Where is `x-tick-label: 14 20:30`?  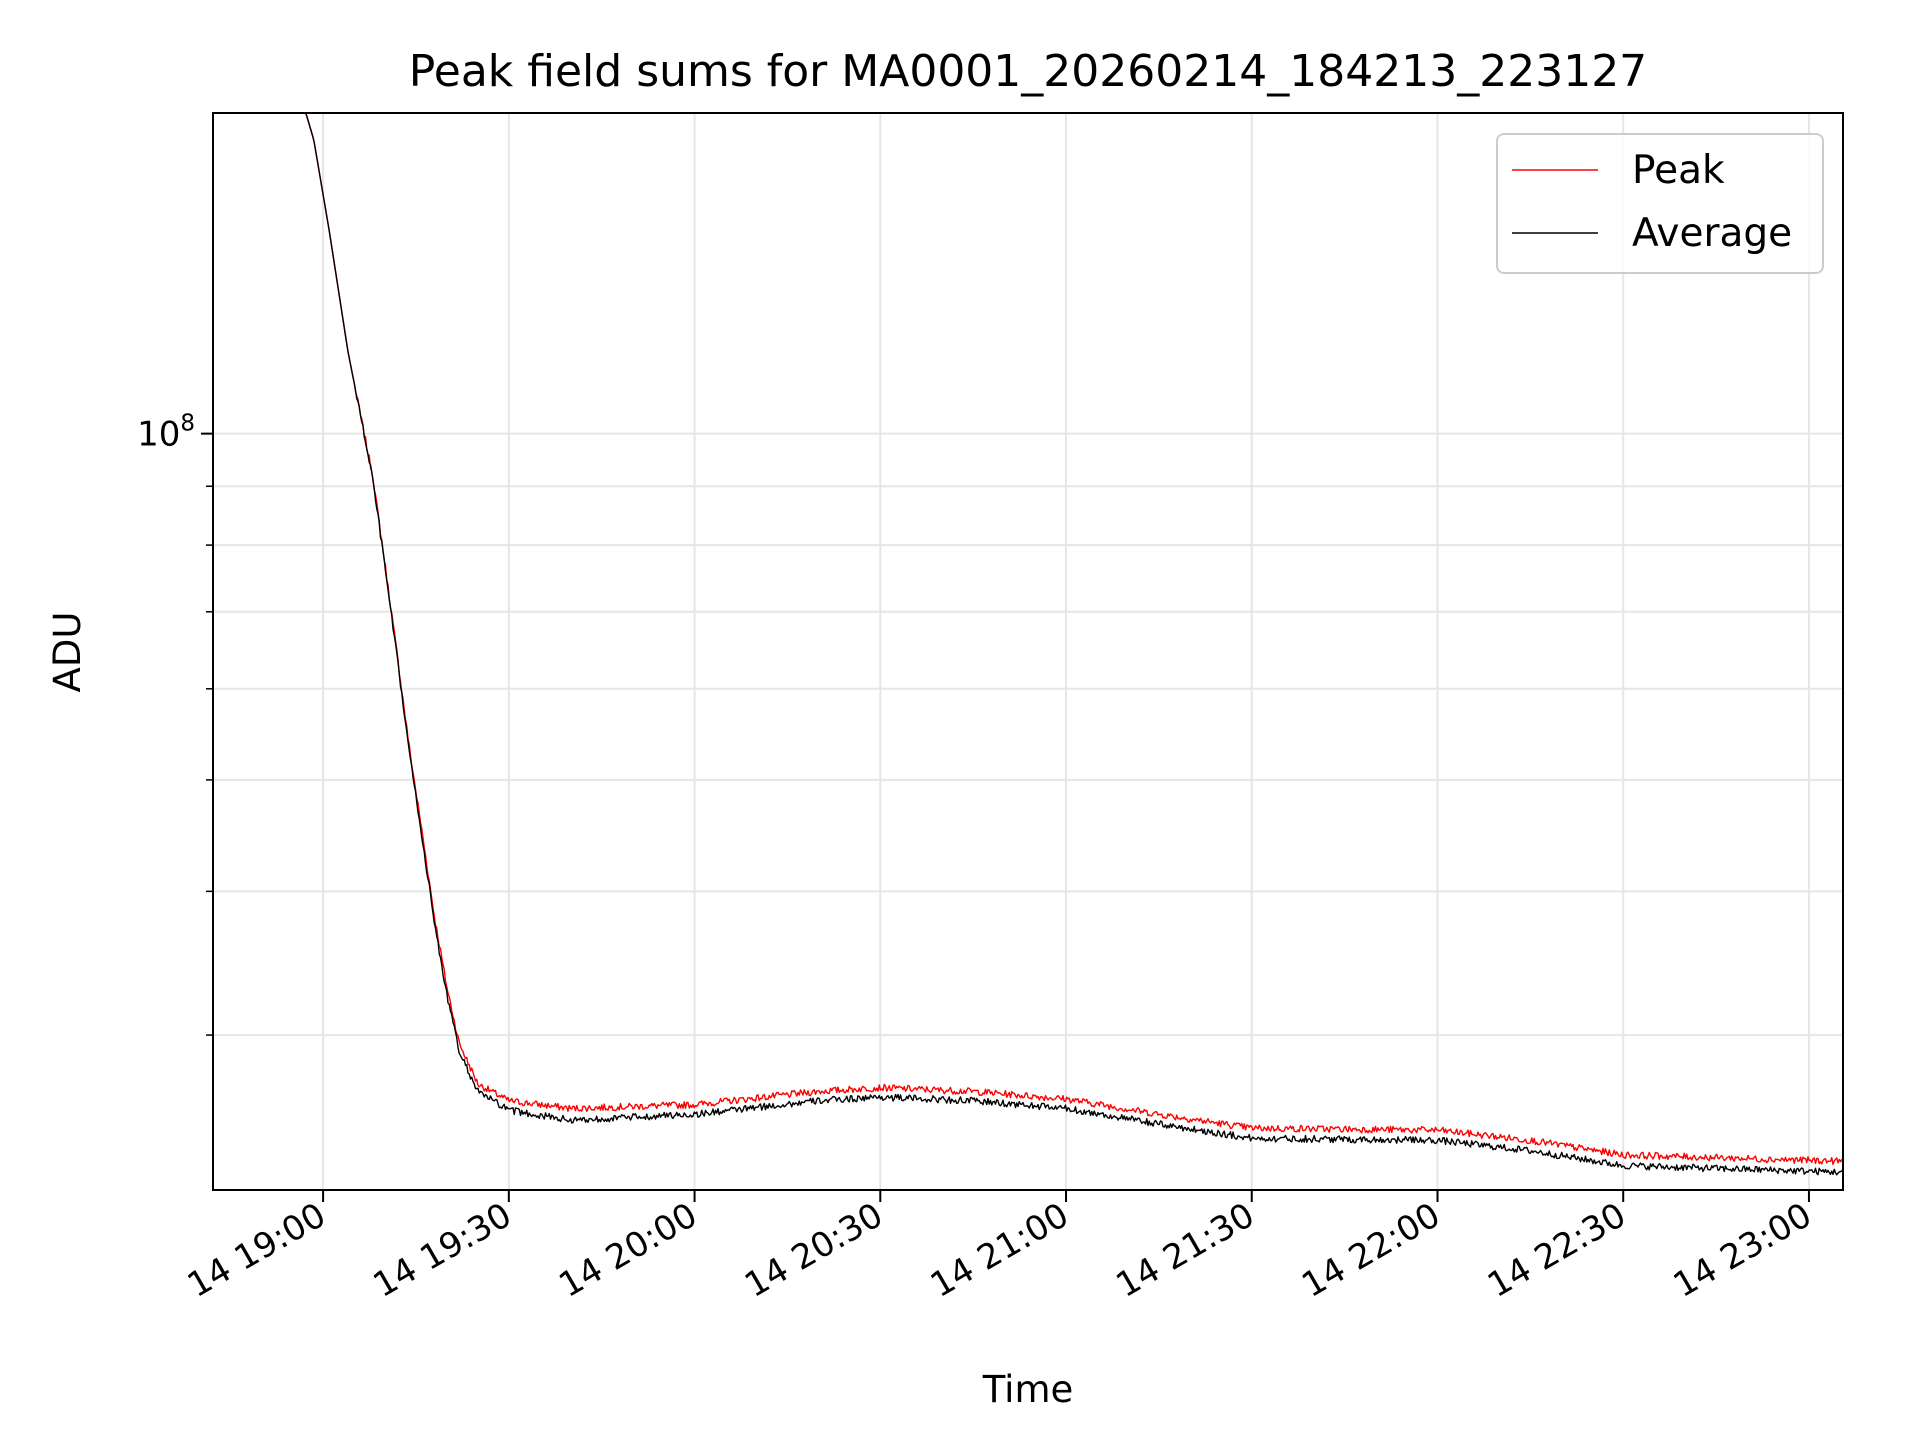 x-tick-label: 14 20:30 is located at coordinates (814, 1250).